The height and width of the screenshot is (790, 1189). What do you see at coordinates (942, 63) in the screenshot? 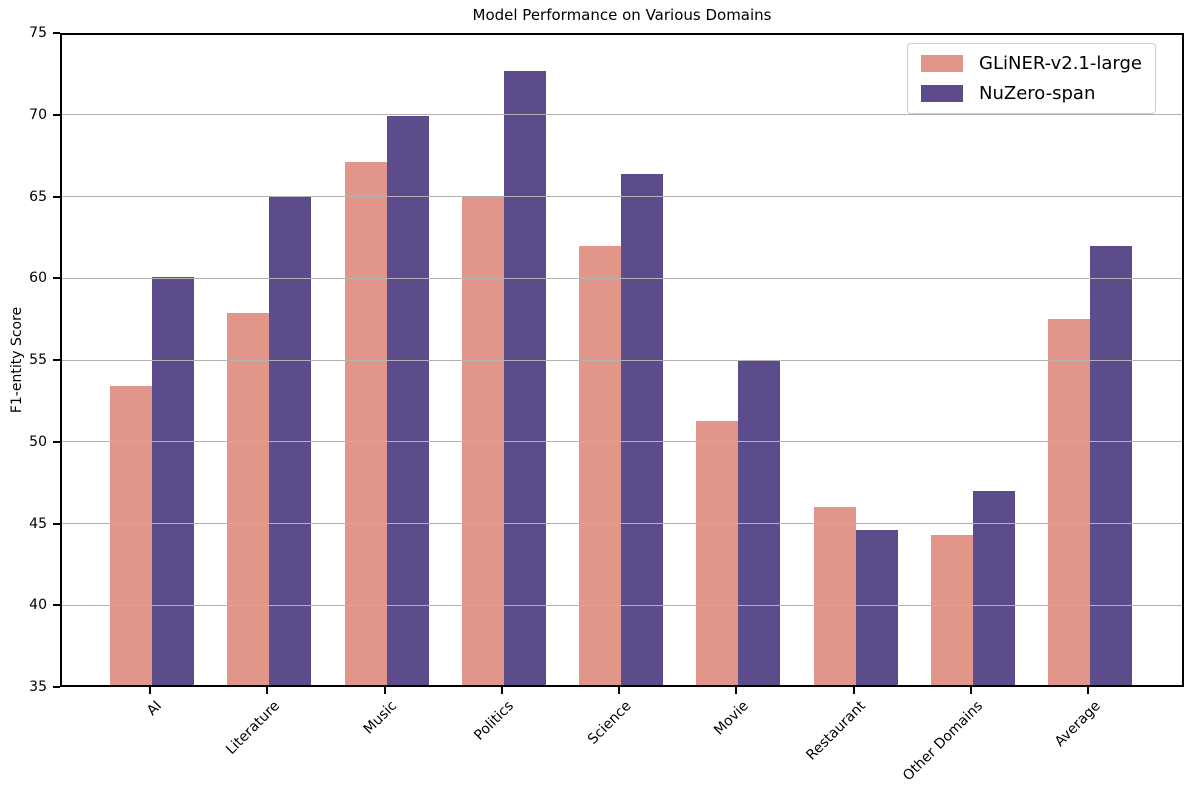
I see `legend-swatch-gliner` at bounding box center [942, 63].